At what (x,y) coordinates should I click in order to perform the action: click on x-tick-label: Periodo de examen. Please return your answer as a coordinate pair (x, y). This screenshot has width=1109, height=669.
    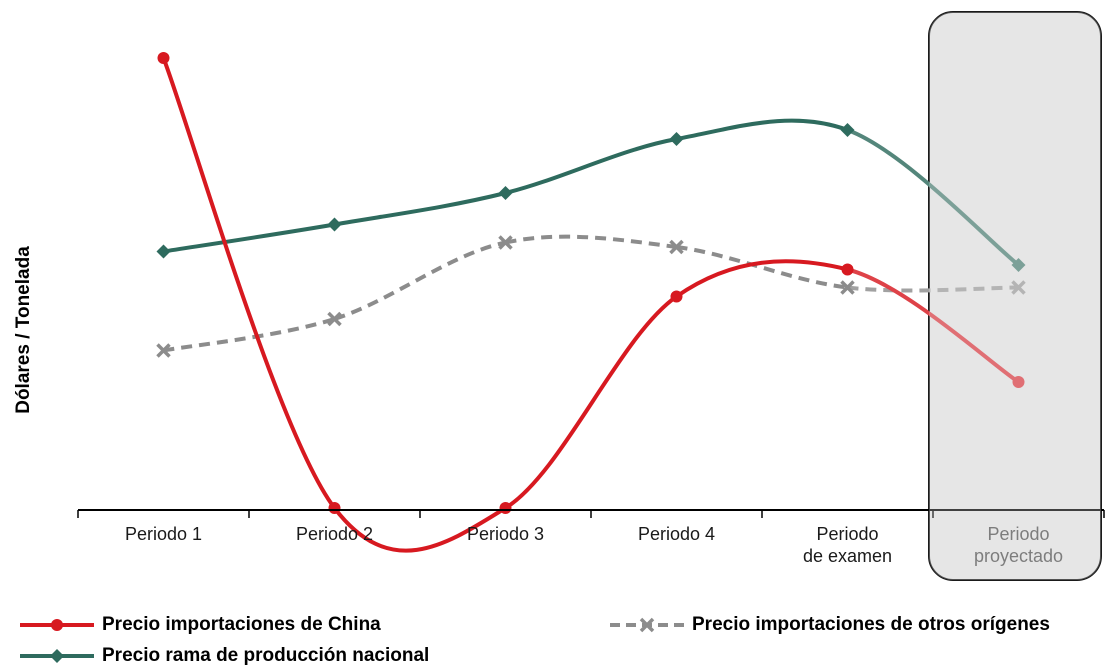
    Looking at the image, I should click on (847, 545).